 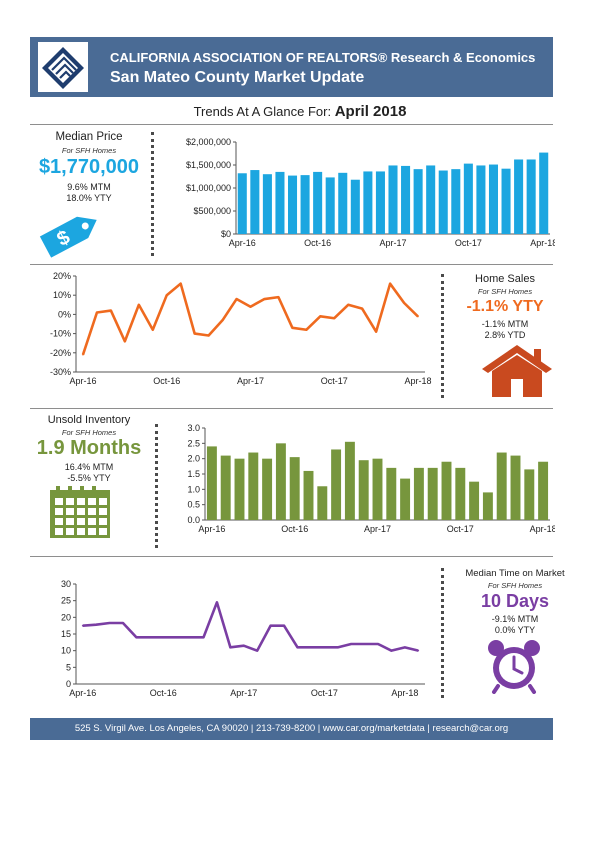 I want to click on y-tick-label: 1.5, so click(x=193, y=474).